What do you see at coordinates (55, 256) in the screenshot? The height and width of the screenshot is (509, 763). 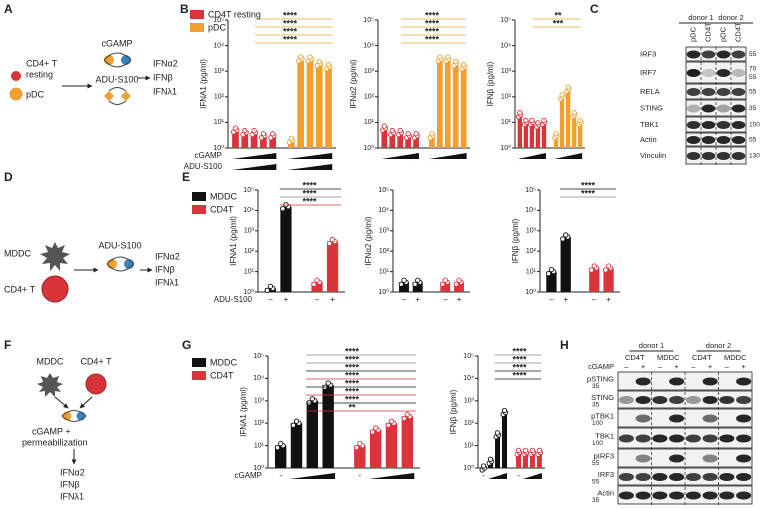 I see `mddc-cell` at bounding box center [55, 256].